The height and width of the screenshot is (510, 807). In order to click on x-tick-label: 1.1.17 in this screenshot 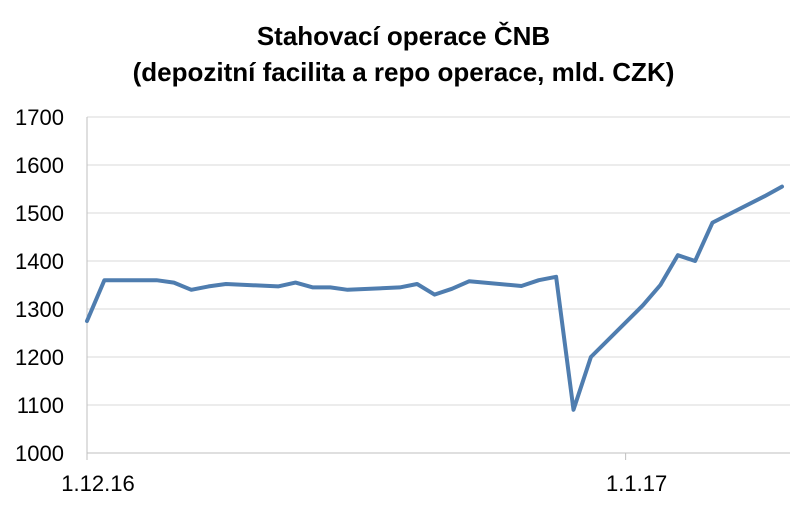, I will do `click(636, 483)`.